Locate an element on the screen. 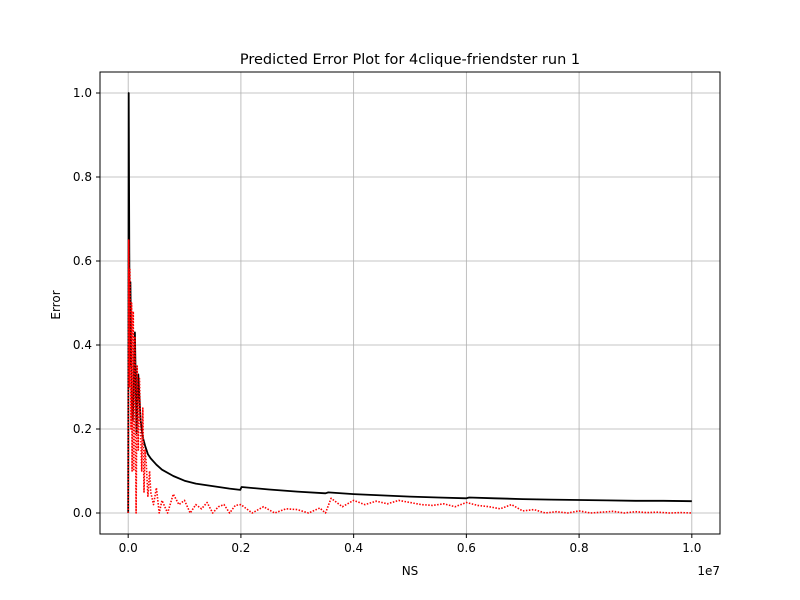  x-axis-label: NS is located at coordinates (410, 571).